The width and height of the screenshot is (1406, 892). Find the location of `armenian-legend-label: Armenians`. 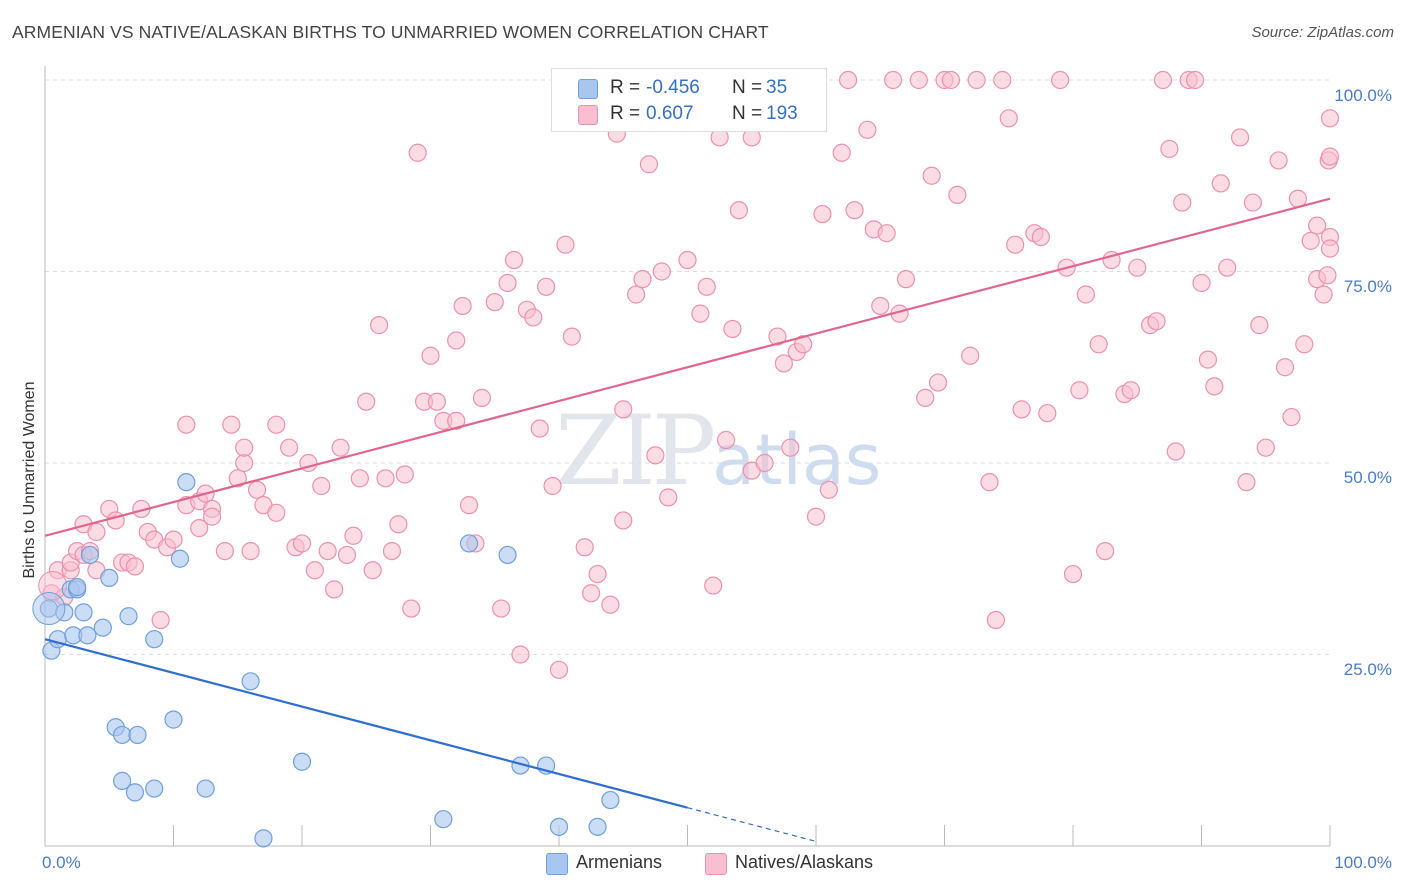

armenian-legend-label: Armenians is located at coordinates (619, 862).